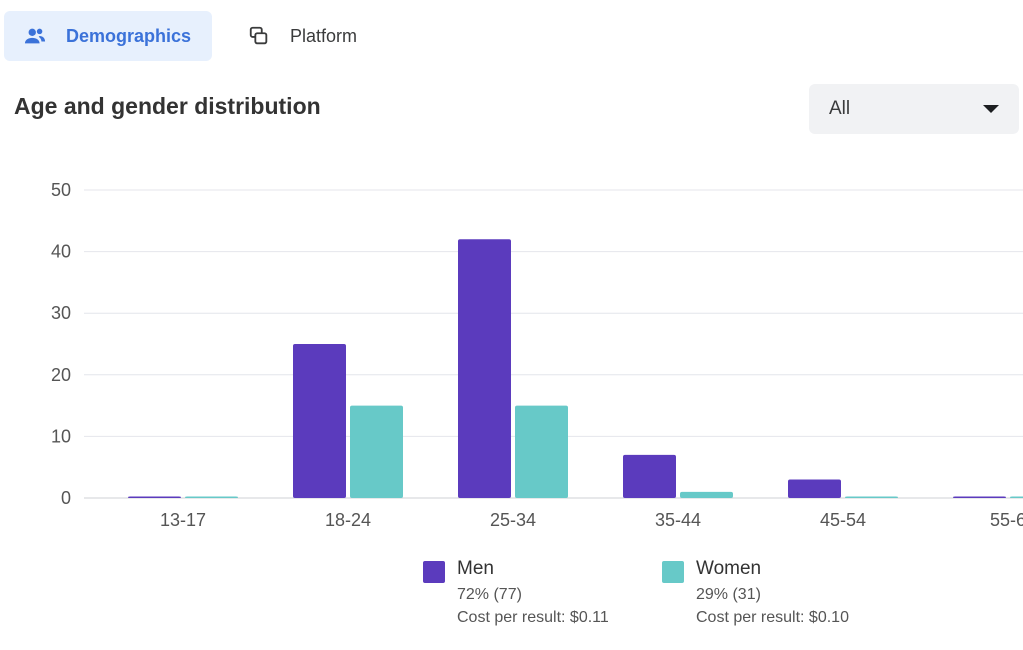 The image size is (1023, 650). Describe the element at coordinates (489, 594) in the screenshot. I see `legend-share-men: 72% (77)` at that location.